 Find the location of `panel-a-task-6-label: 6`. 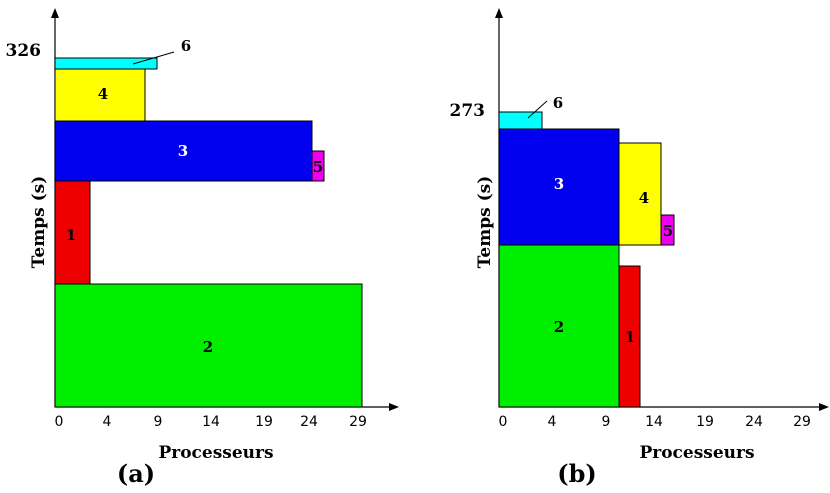

panel-a-task-6-label: 6 is located at coordinates (186, 46).